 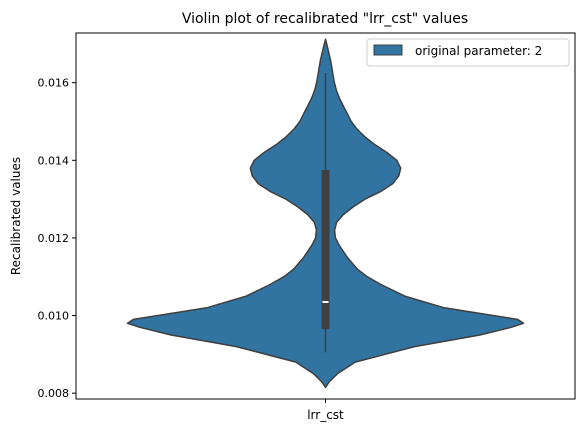 What do you see at coordinates (388, 50) in the screenshot?
I see `legend-swatch` at bounding box center [388, 50].